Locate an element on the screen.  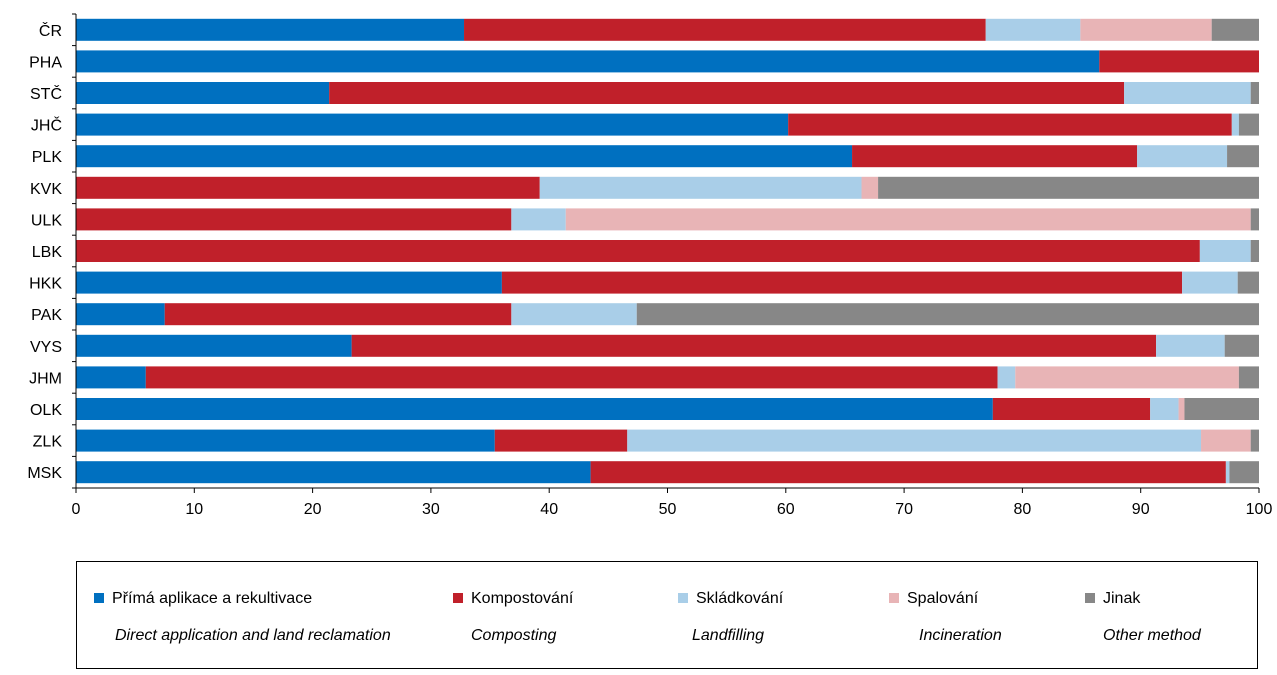
y-tick-label: STČ is located at coordinates (46, 93).